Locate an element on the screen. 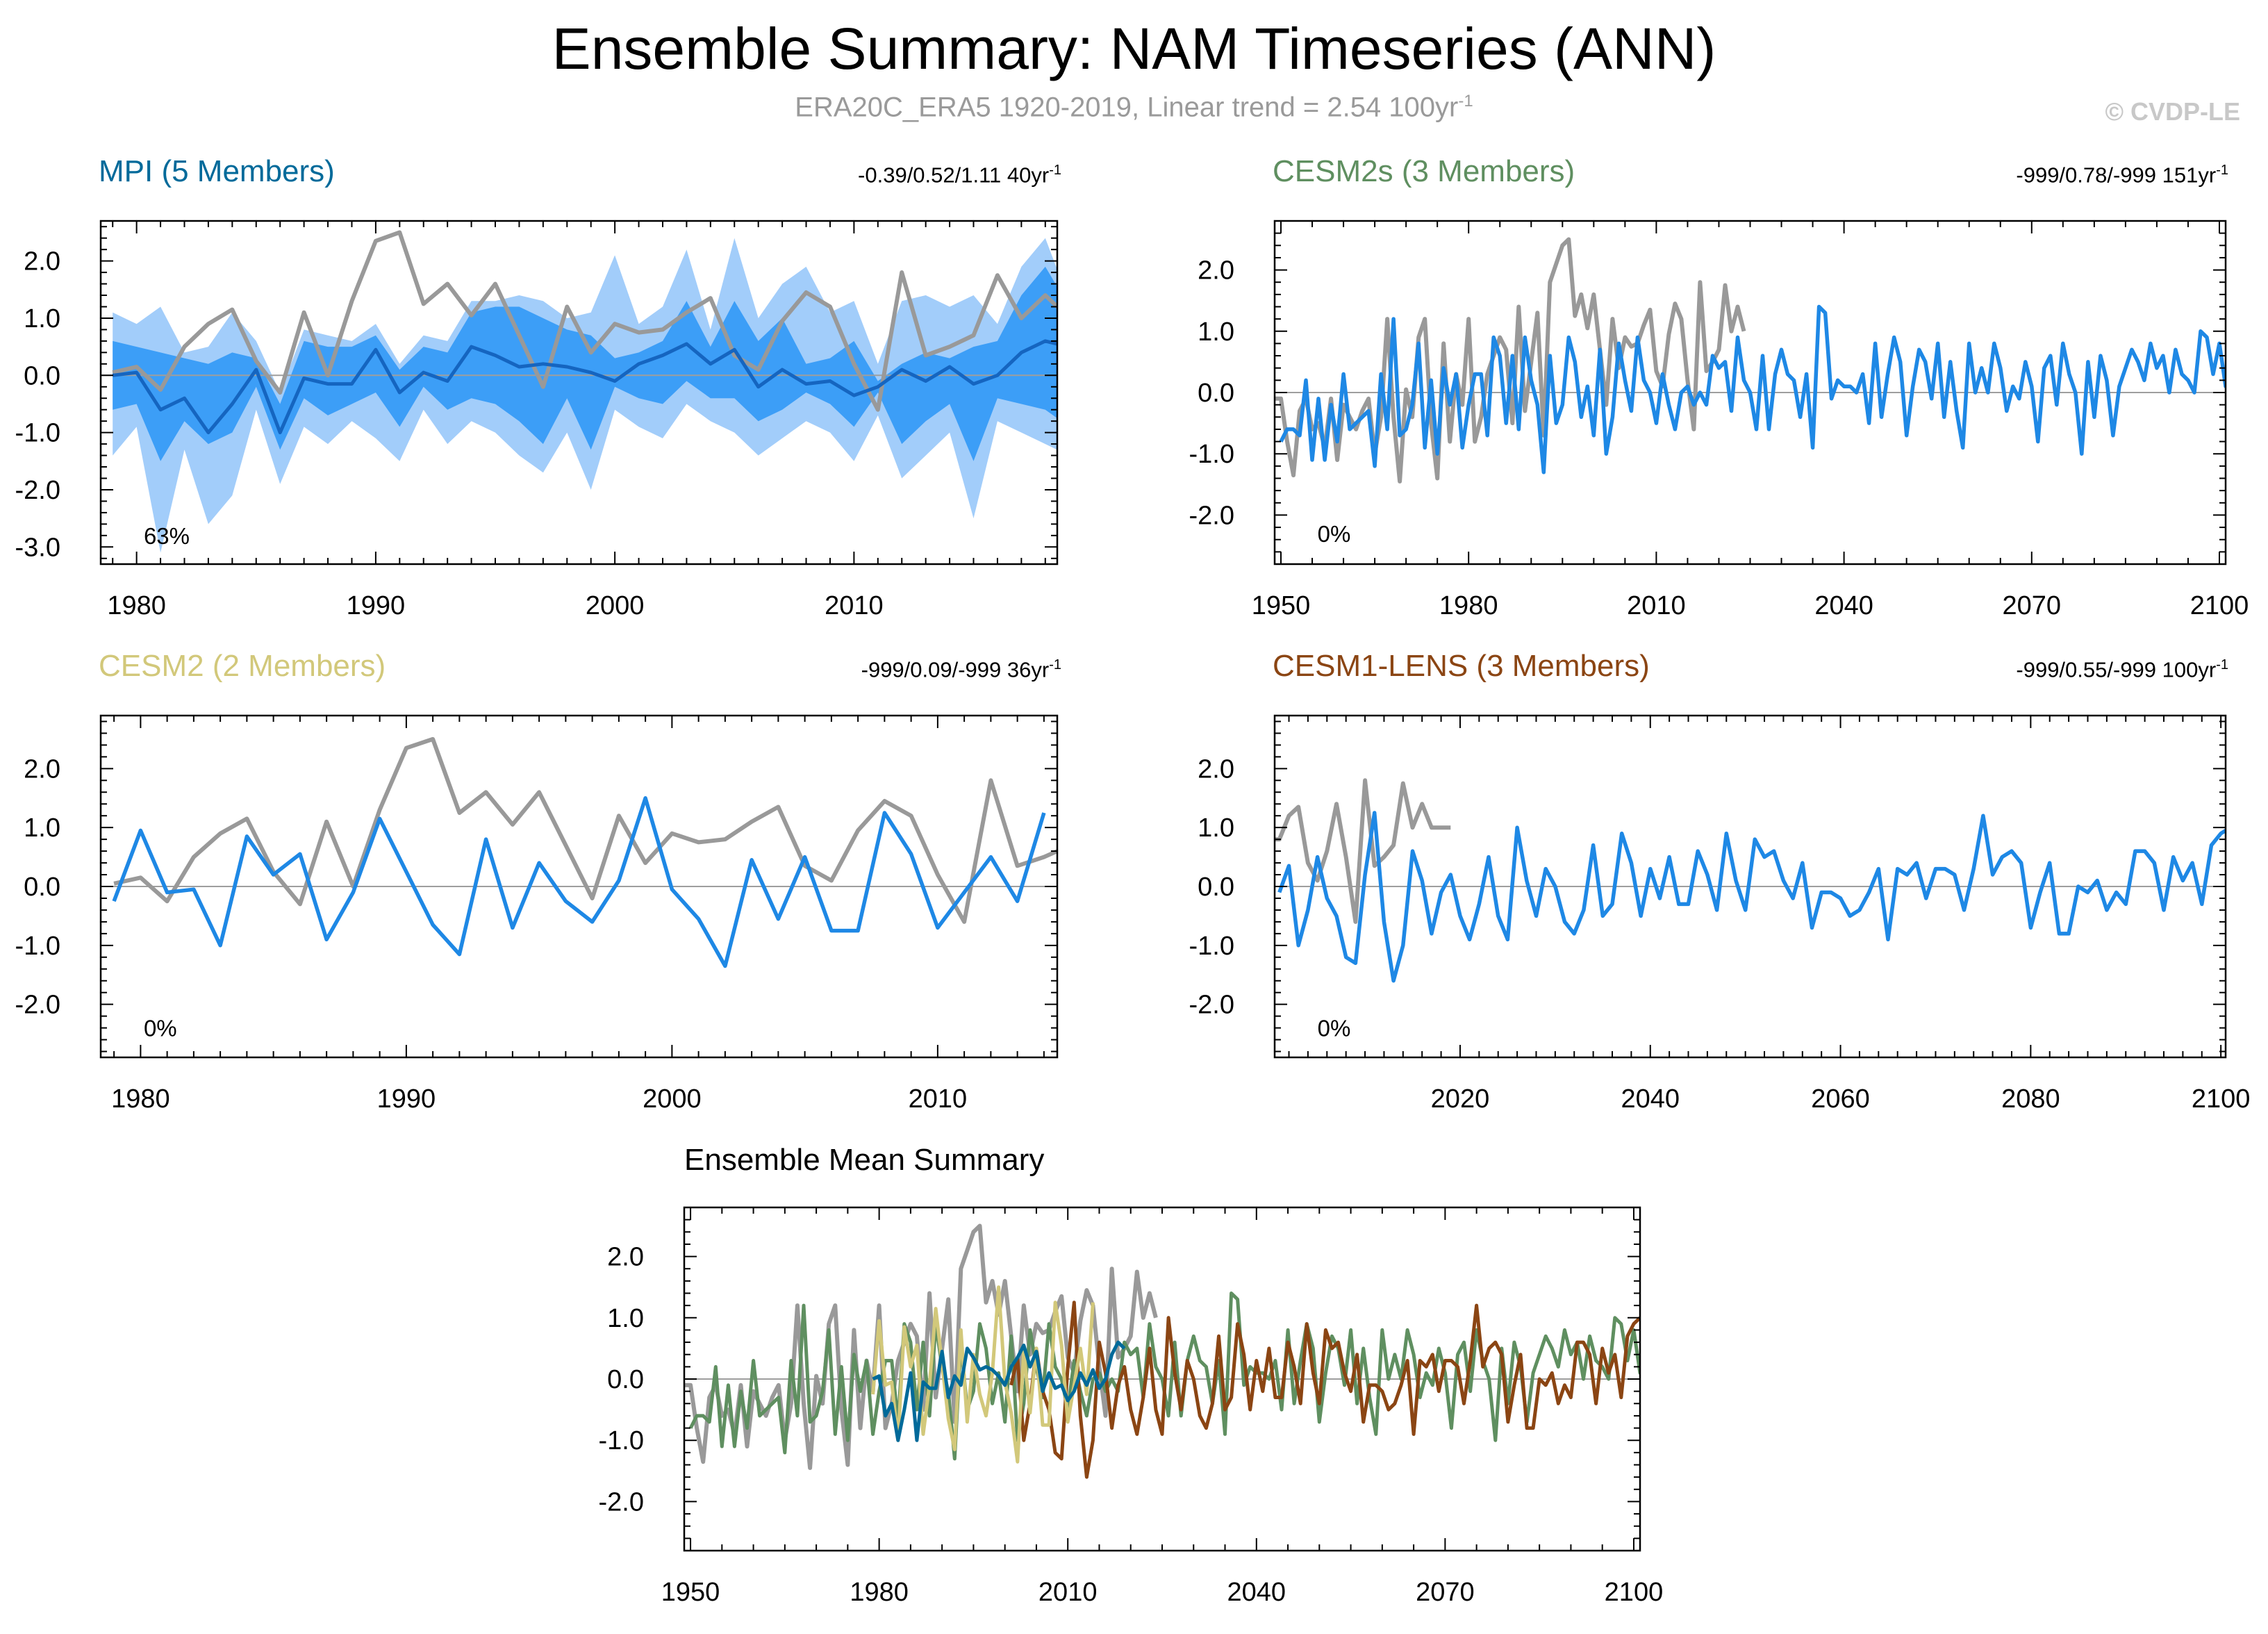  series-line-cesm2s is located at coordinates (1164, 1376).